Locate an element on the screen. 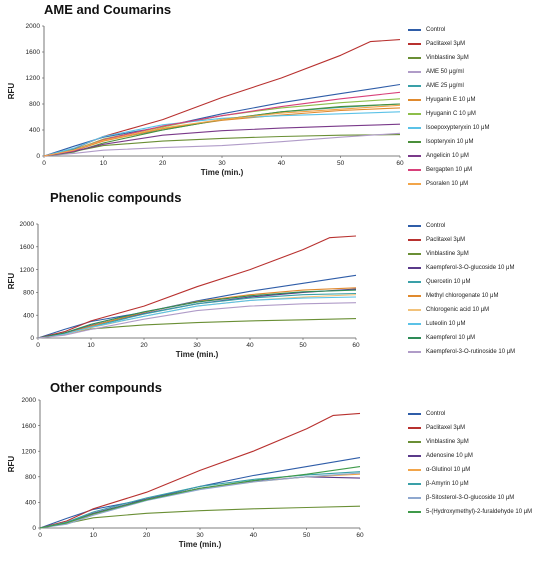  legend-label: Hyuganin E 10 μM is located at coordinates (451, 100).